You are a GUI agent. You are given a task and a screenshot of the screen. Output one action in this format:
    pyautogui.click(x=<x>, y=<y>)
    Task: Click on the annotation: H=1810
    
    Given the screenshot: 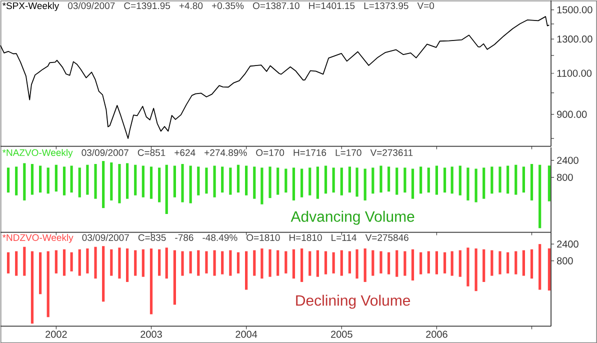 What is the action you would take?
    pyautogui.click(x=306, y=237)
    